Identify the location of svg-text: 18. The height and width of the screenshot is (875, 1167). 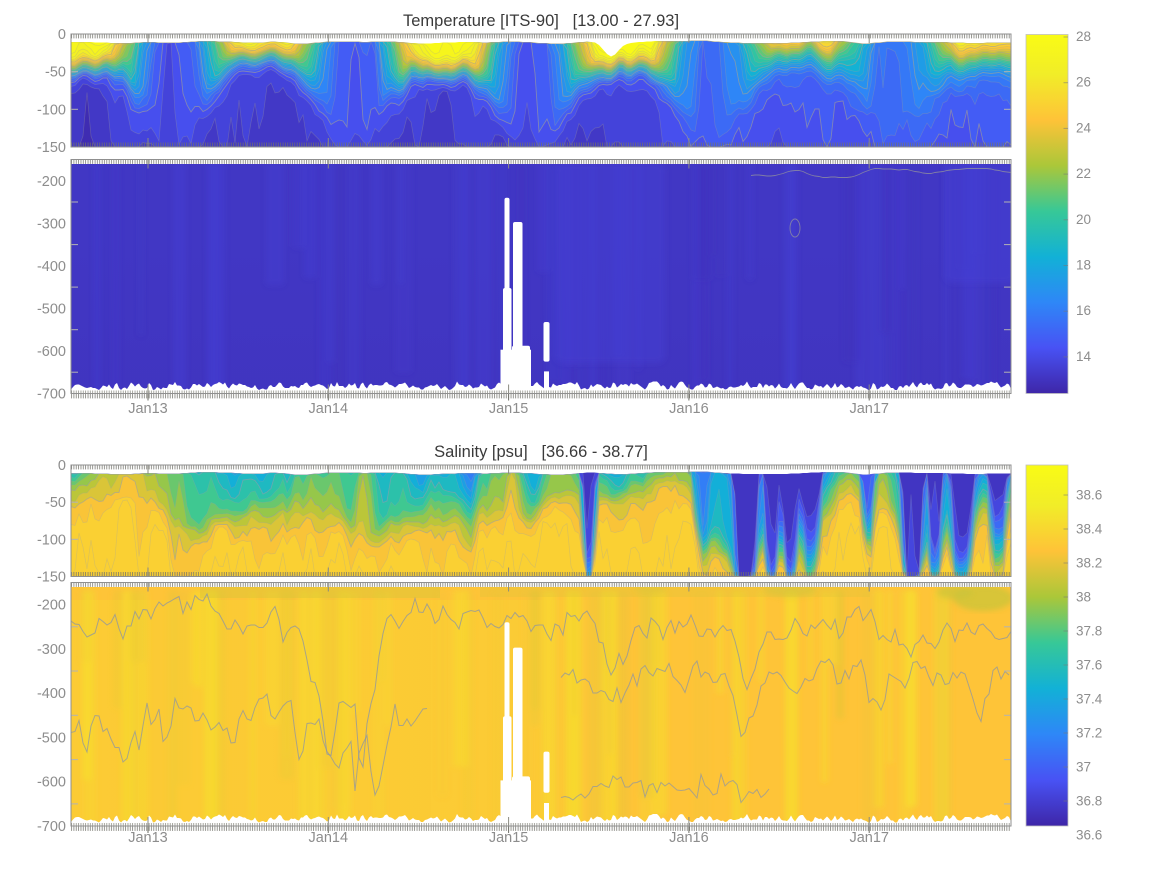
(1083, 265).